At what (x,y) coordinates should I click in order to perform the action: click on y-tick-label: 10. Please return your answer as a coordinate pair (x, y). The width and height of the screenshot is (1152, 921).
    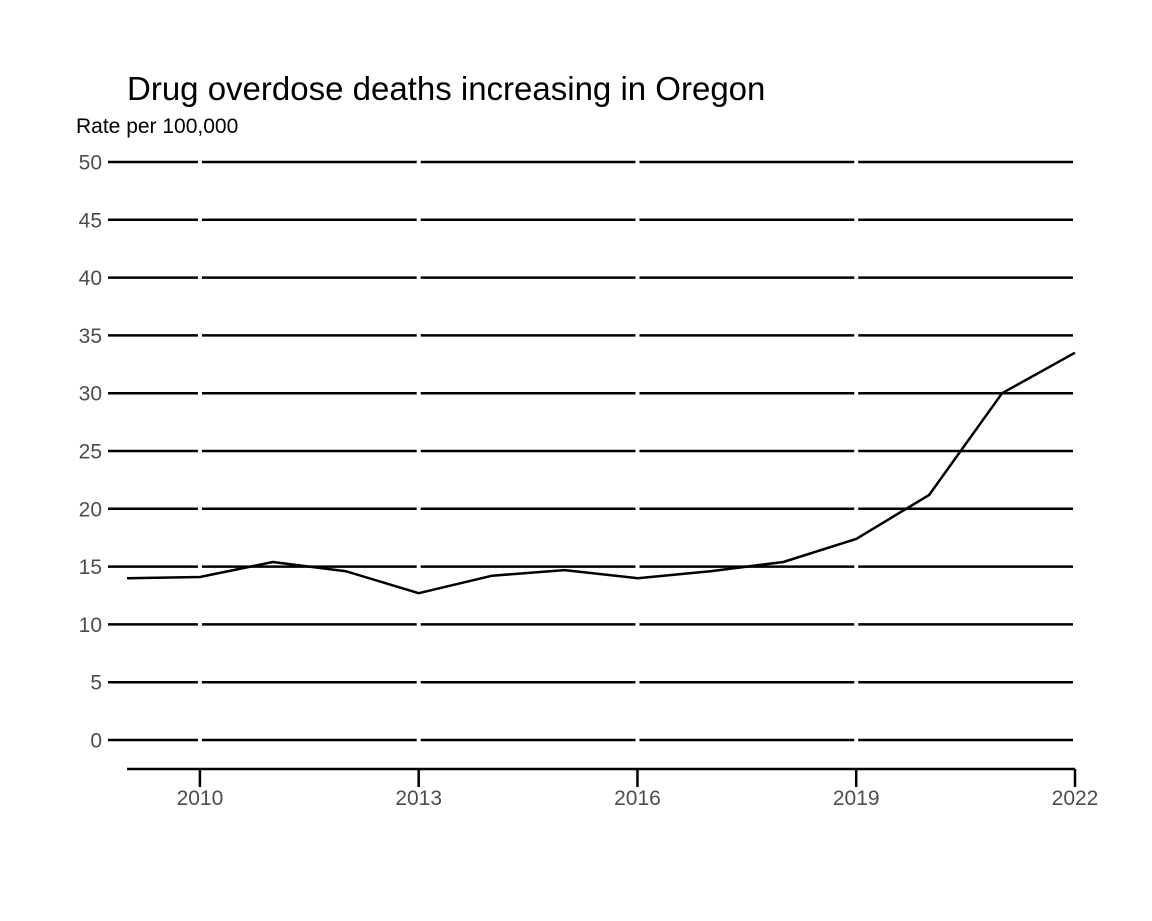
    Looking at the image, I should click on (90, 625).